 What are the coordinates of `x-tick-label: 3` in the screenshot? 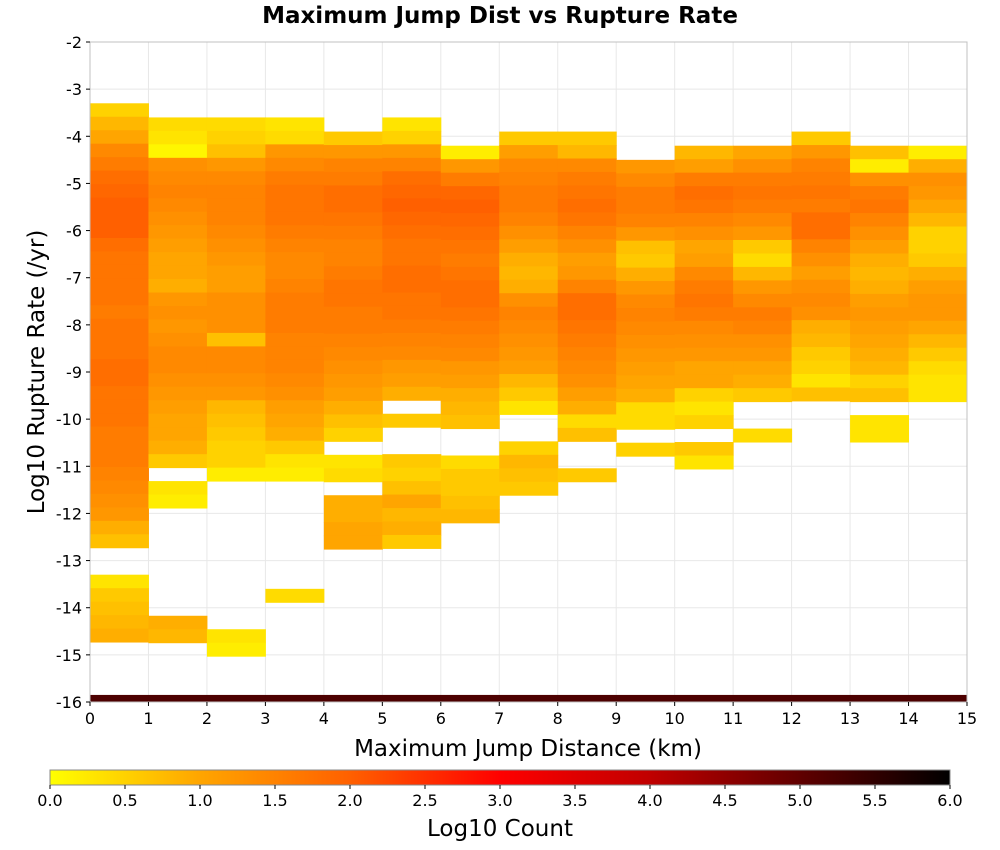 It's located at (265, 718).